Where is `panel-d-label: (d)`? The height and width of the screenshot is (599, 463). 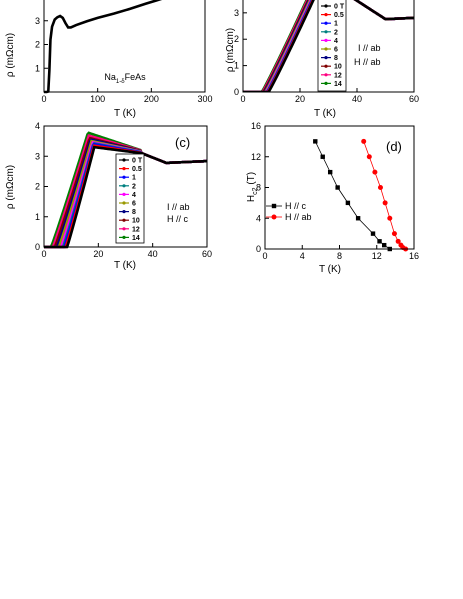 panel-d-label: (d) is located at coordinates (394, 146).